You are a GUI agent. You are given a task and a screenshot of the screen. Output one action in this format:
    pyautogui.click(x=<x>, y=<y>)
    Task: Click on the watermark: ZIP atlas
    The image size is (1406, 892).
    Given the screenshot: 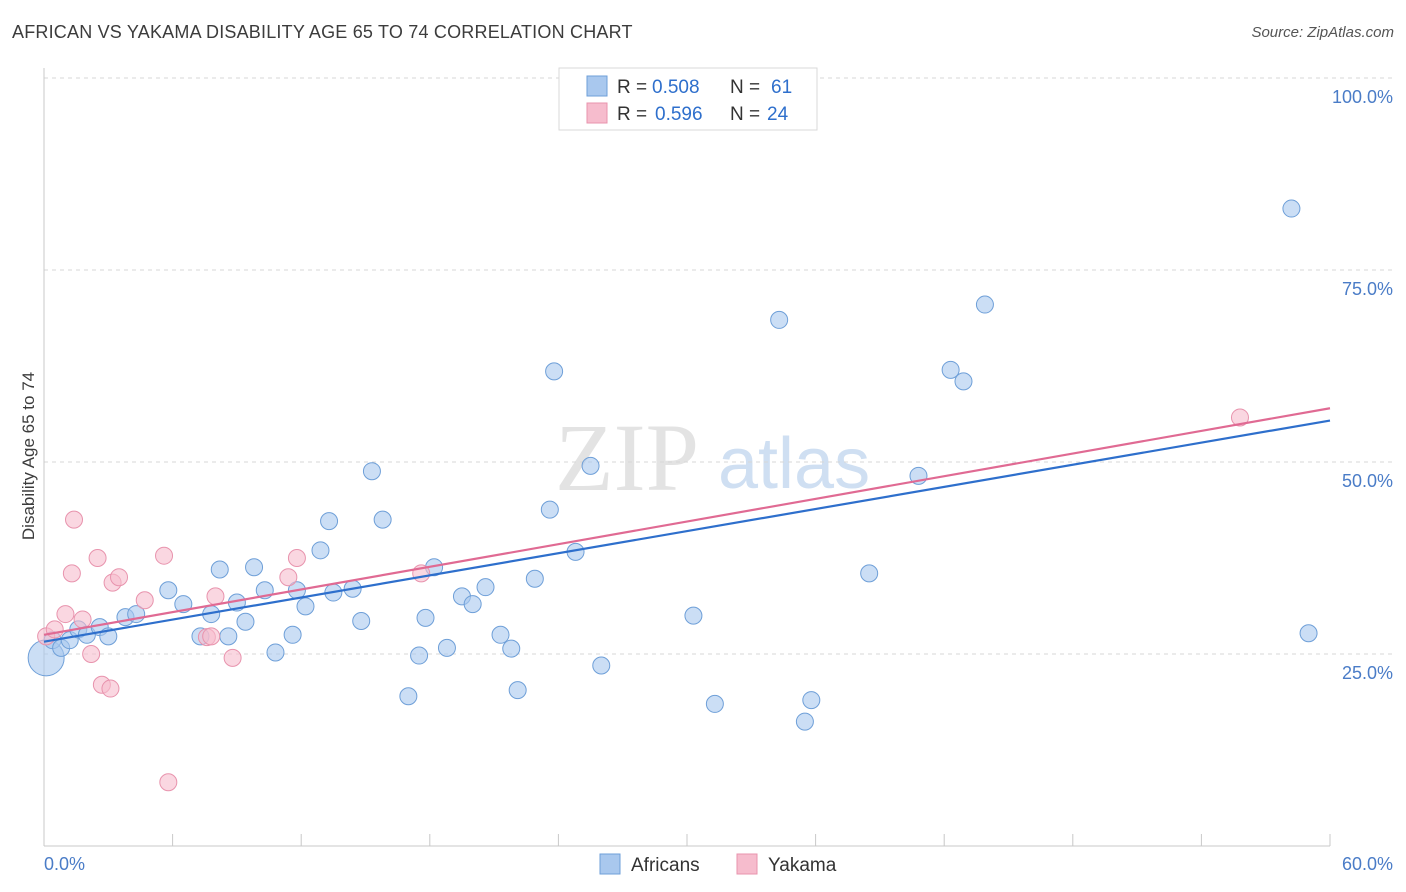 What is the action you would take?
    pyautogui.click(x=712, y=457)
    